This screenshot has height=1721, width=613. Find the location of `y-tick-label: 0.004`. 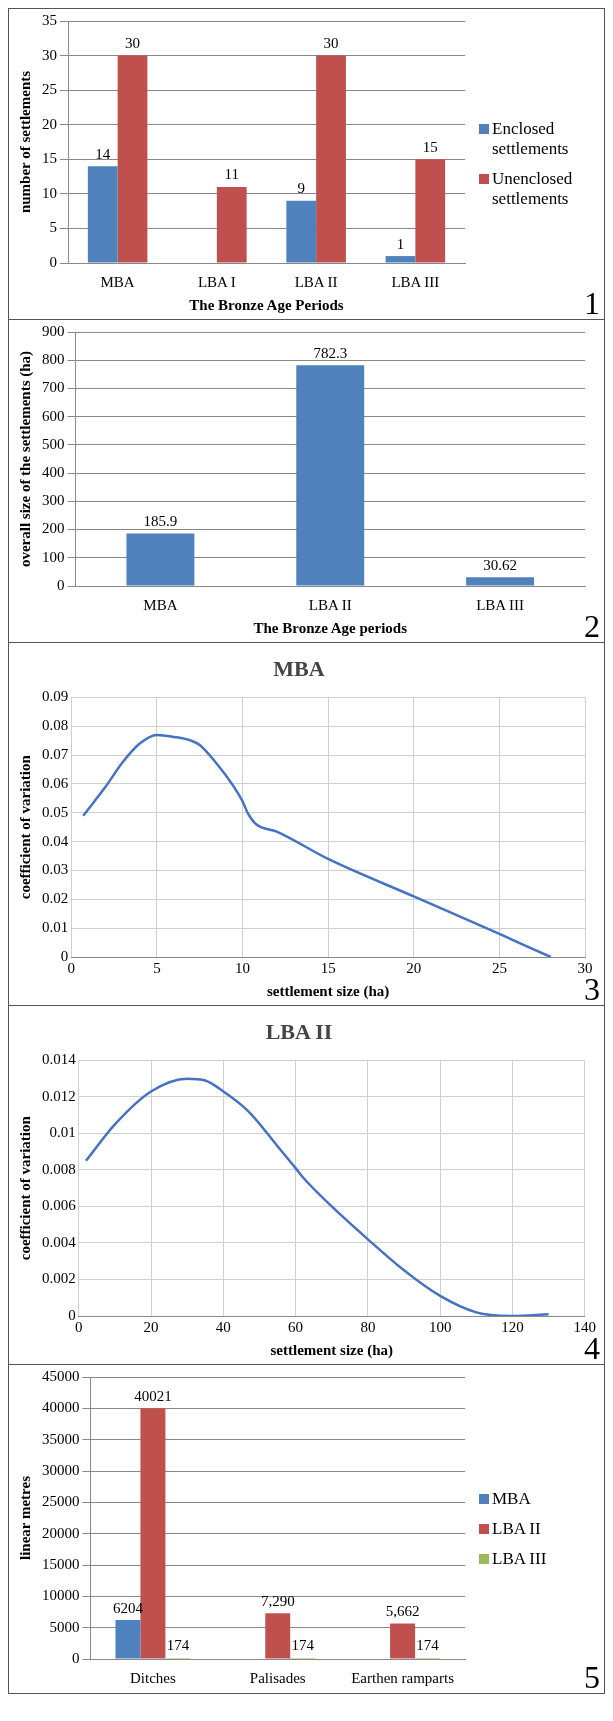

y-tick-label: 0.004 is located at coordinates (59, 1241).